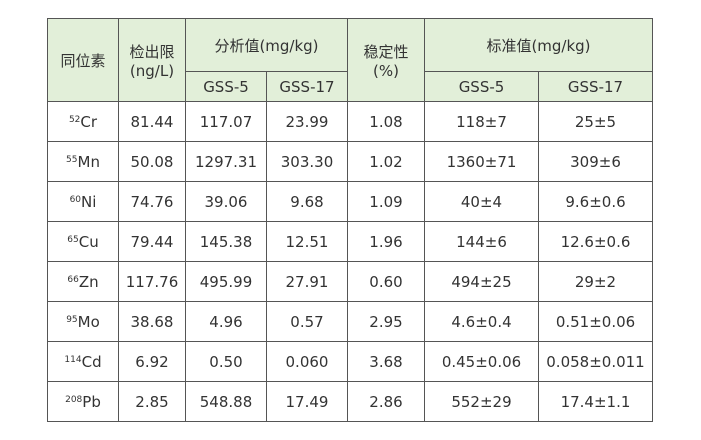  I want to click on data-cell: 9.6±0.6, so click(595, 201).